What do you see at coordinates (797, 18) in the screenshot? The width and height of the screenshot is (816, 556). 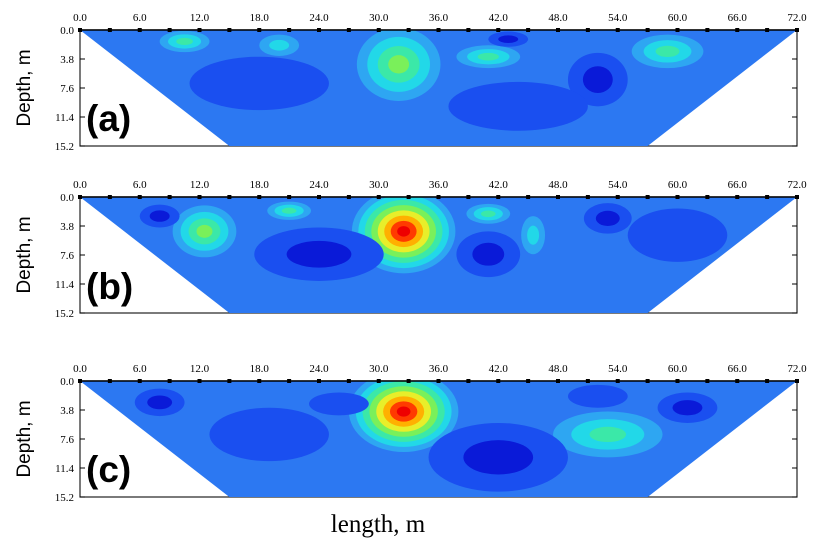 I see `x-tick-label: 72.0` at bounding box center [797, 18].